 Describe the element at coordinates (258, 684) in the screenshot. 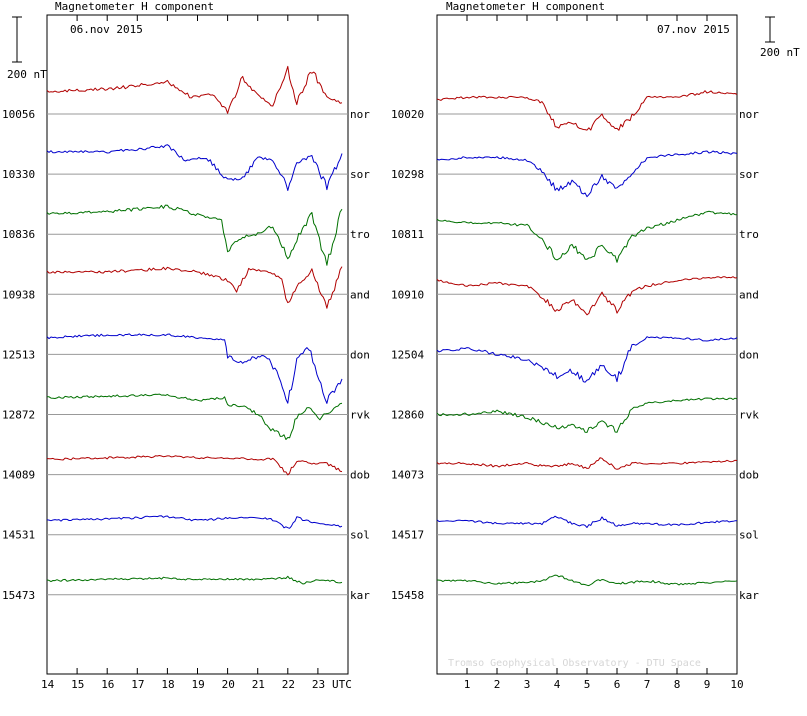

I see `x-tick-label: 21` at that location.